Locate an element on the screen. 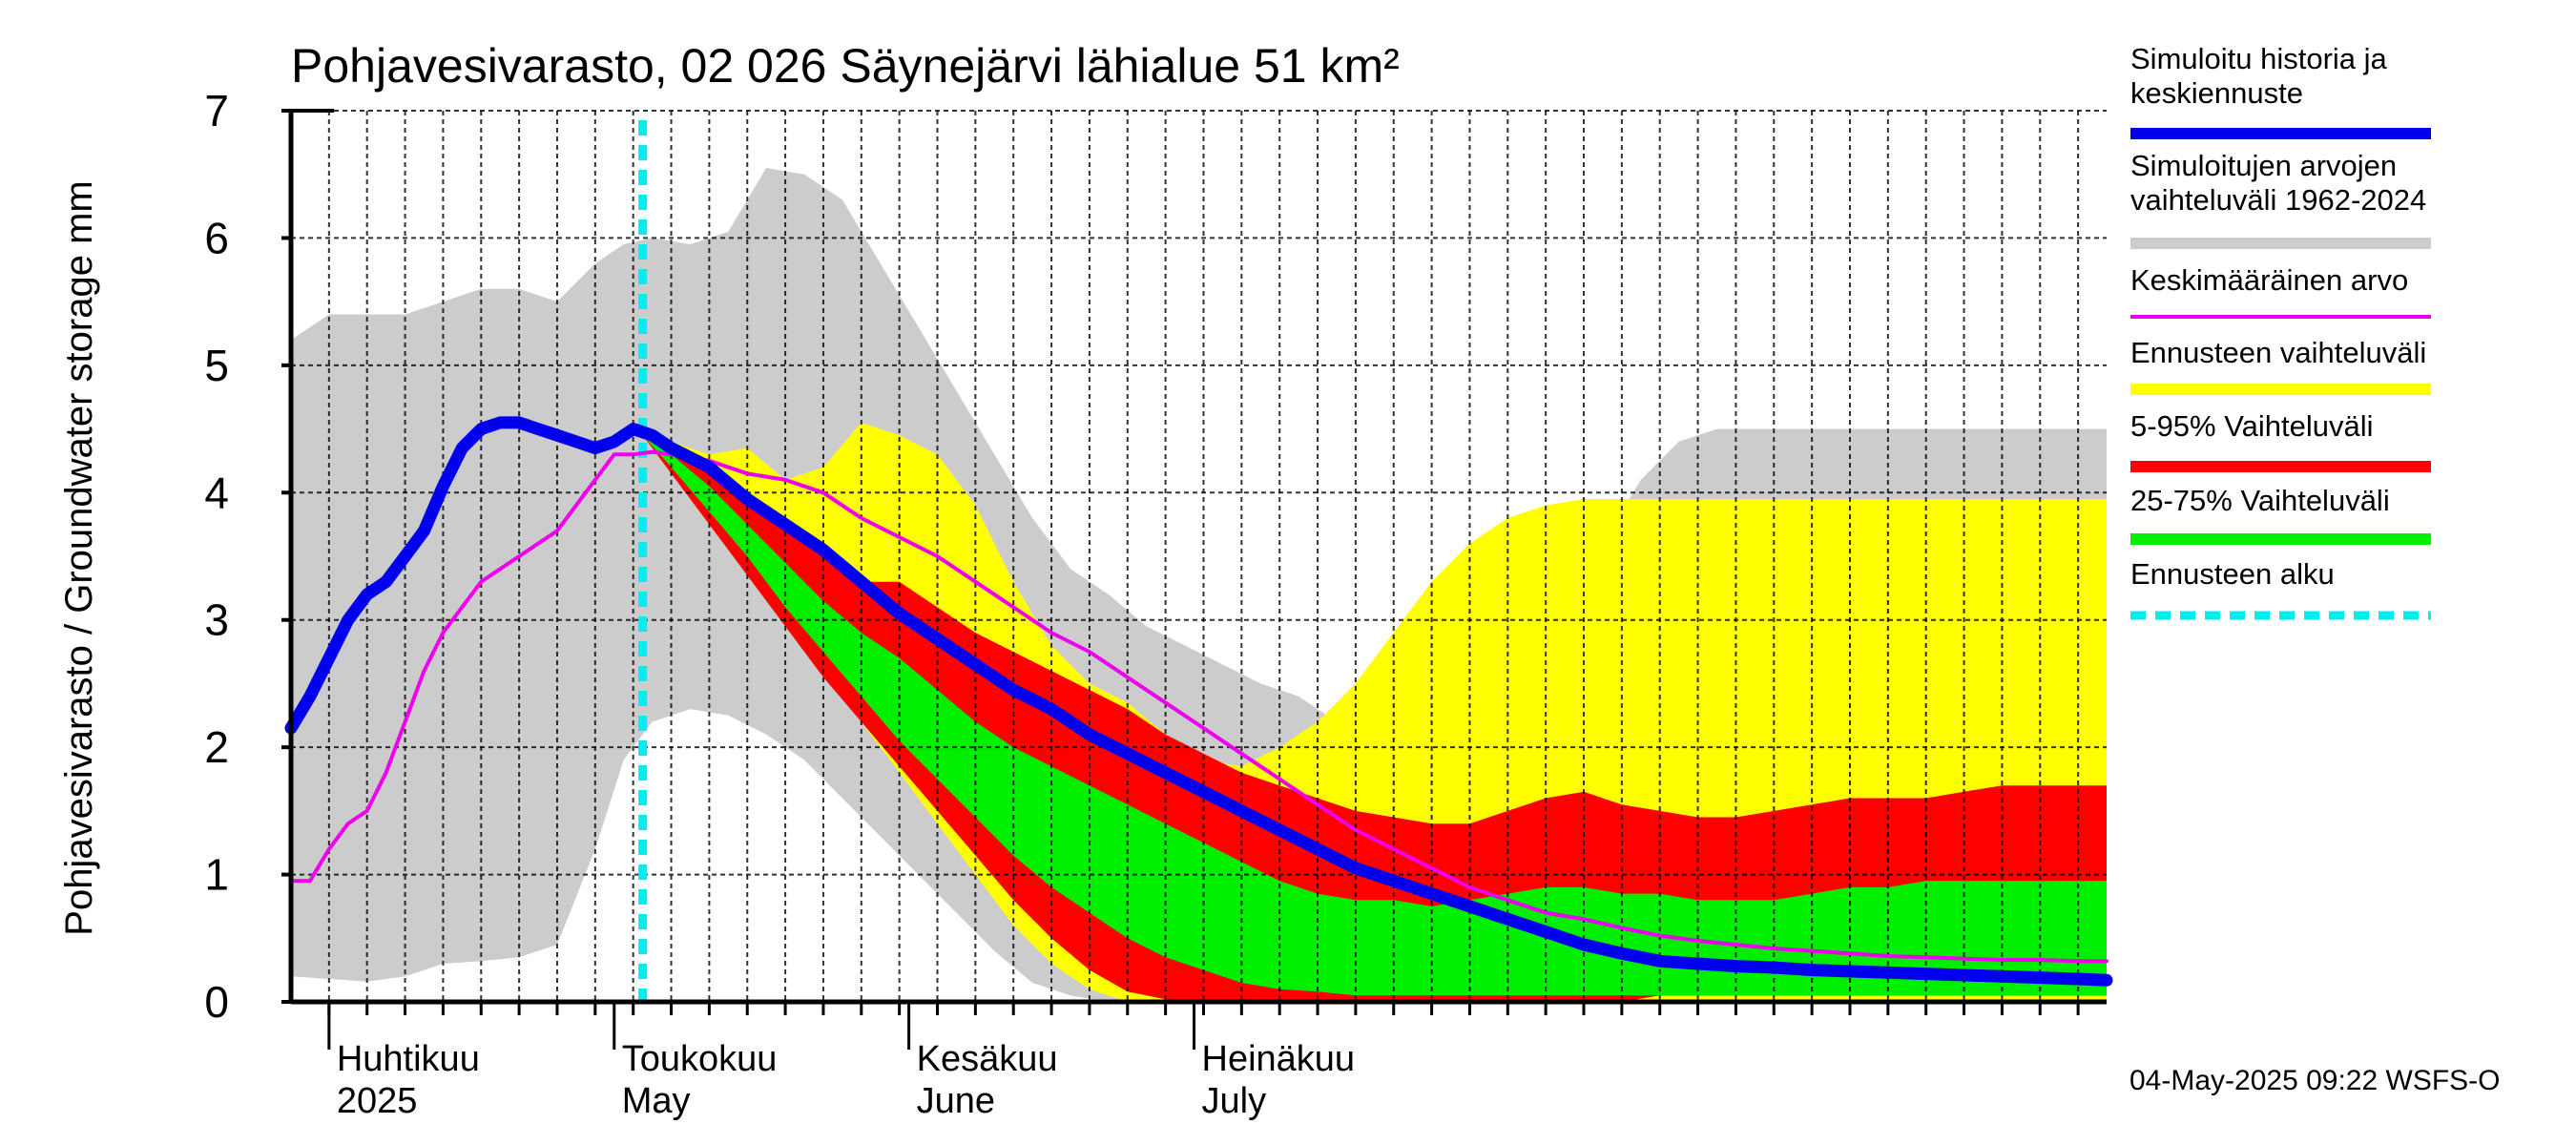 This screenshot has width=2576, height=1145. y-tick-label-7: 7 is located at coordinates (216, 110).